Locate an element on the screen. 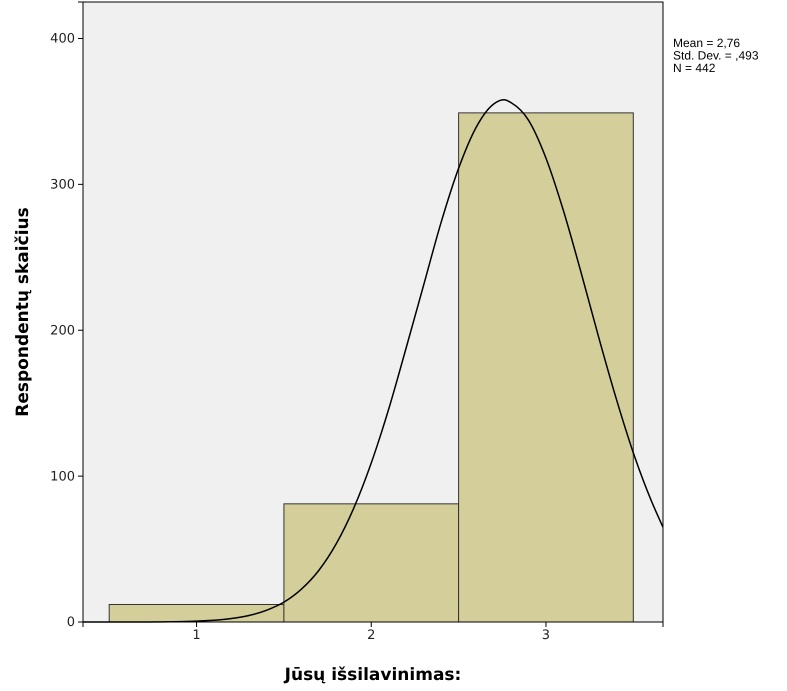 Image resolution: width=787 pixels, height=691 pixels. y-axis-title: Respondentų skaičius is located at coordinates (23, 312).